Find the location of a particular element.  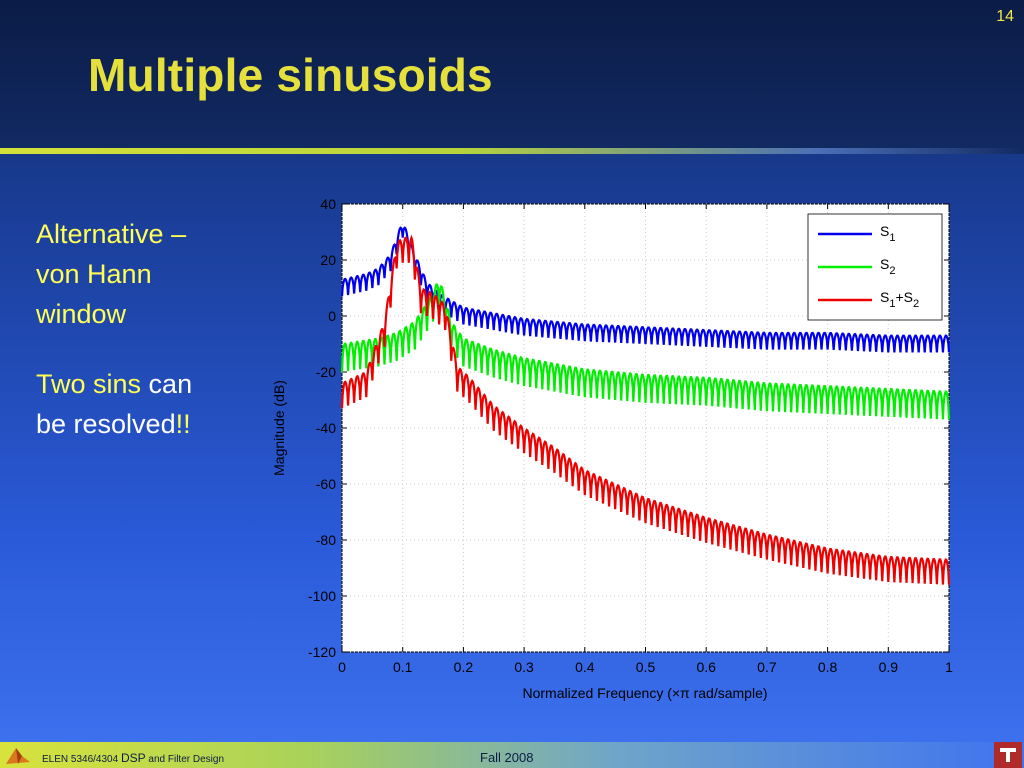

term-label: Fall 2008 is located at coordinates (507, 757).